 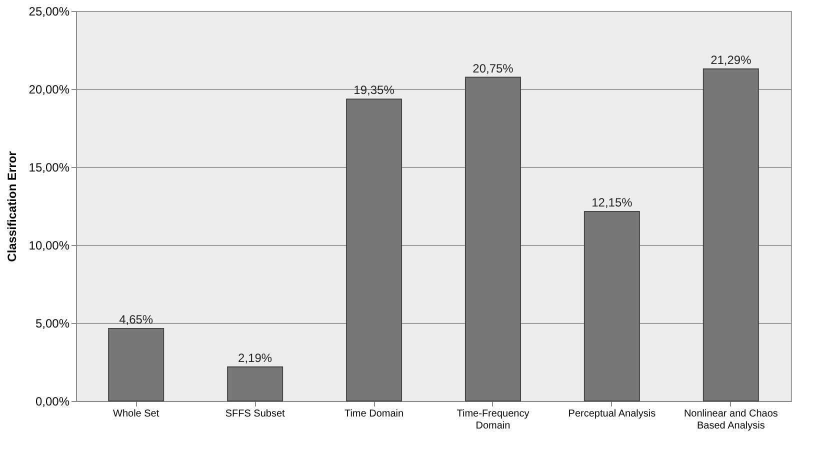 What do you see at coordinates (52, 401) in the screenshot?
I see `y-tick-label: 0,00%` at bounding box center [52, 401].